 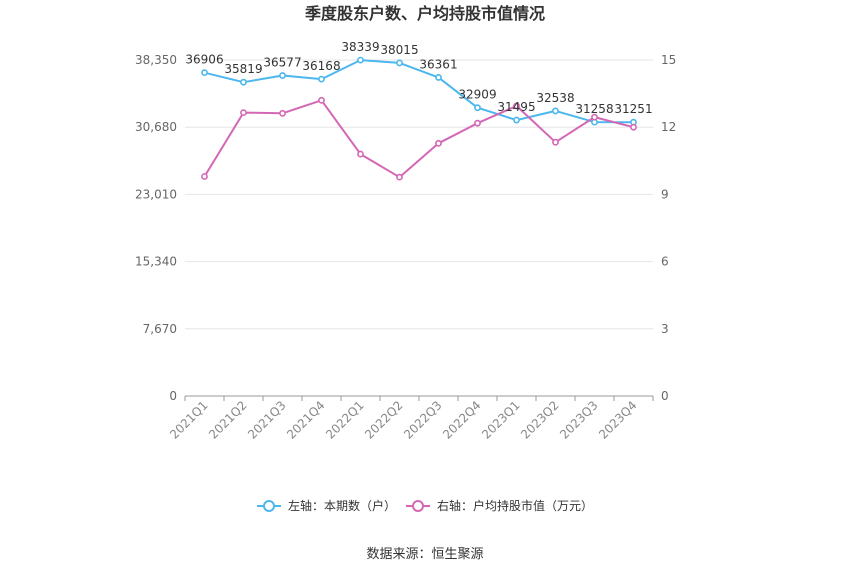 What do you see at coordinates (477, 95) in the screenshot?
I see `data-label: 32909` at bounding box center [477, 95].